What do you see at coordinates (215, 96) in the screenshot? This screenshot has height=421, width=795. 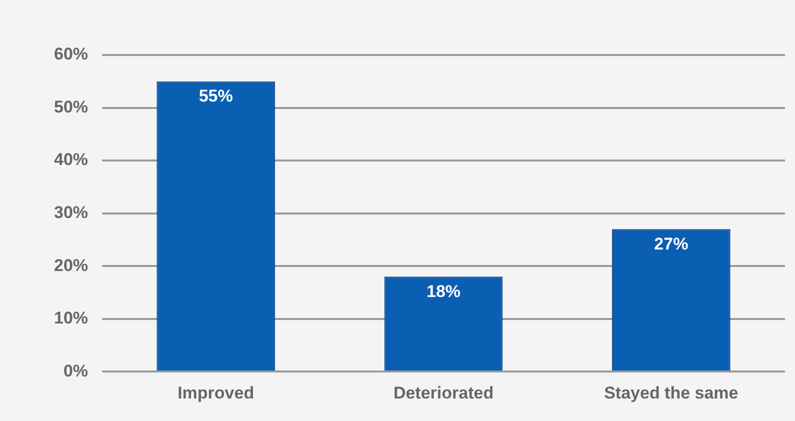 I see `data-label: 55%` at bounding box center [215, 96].